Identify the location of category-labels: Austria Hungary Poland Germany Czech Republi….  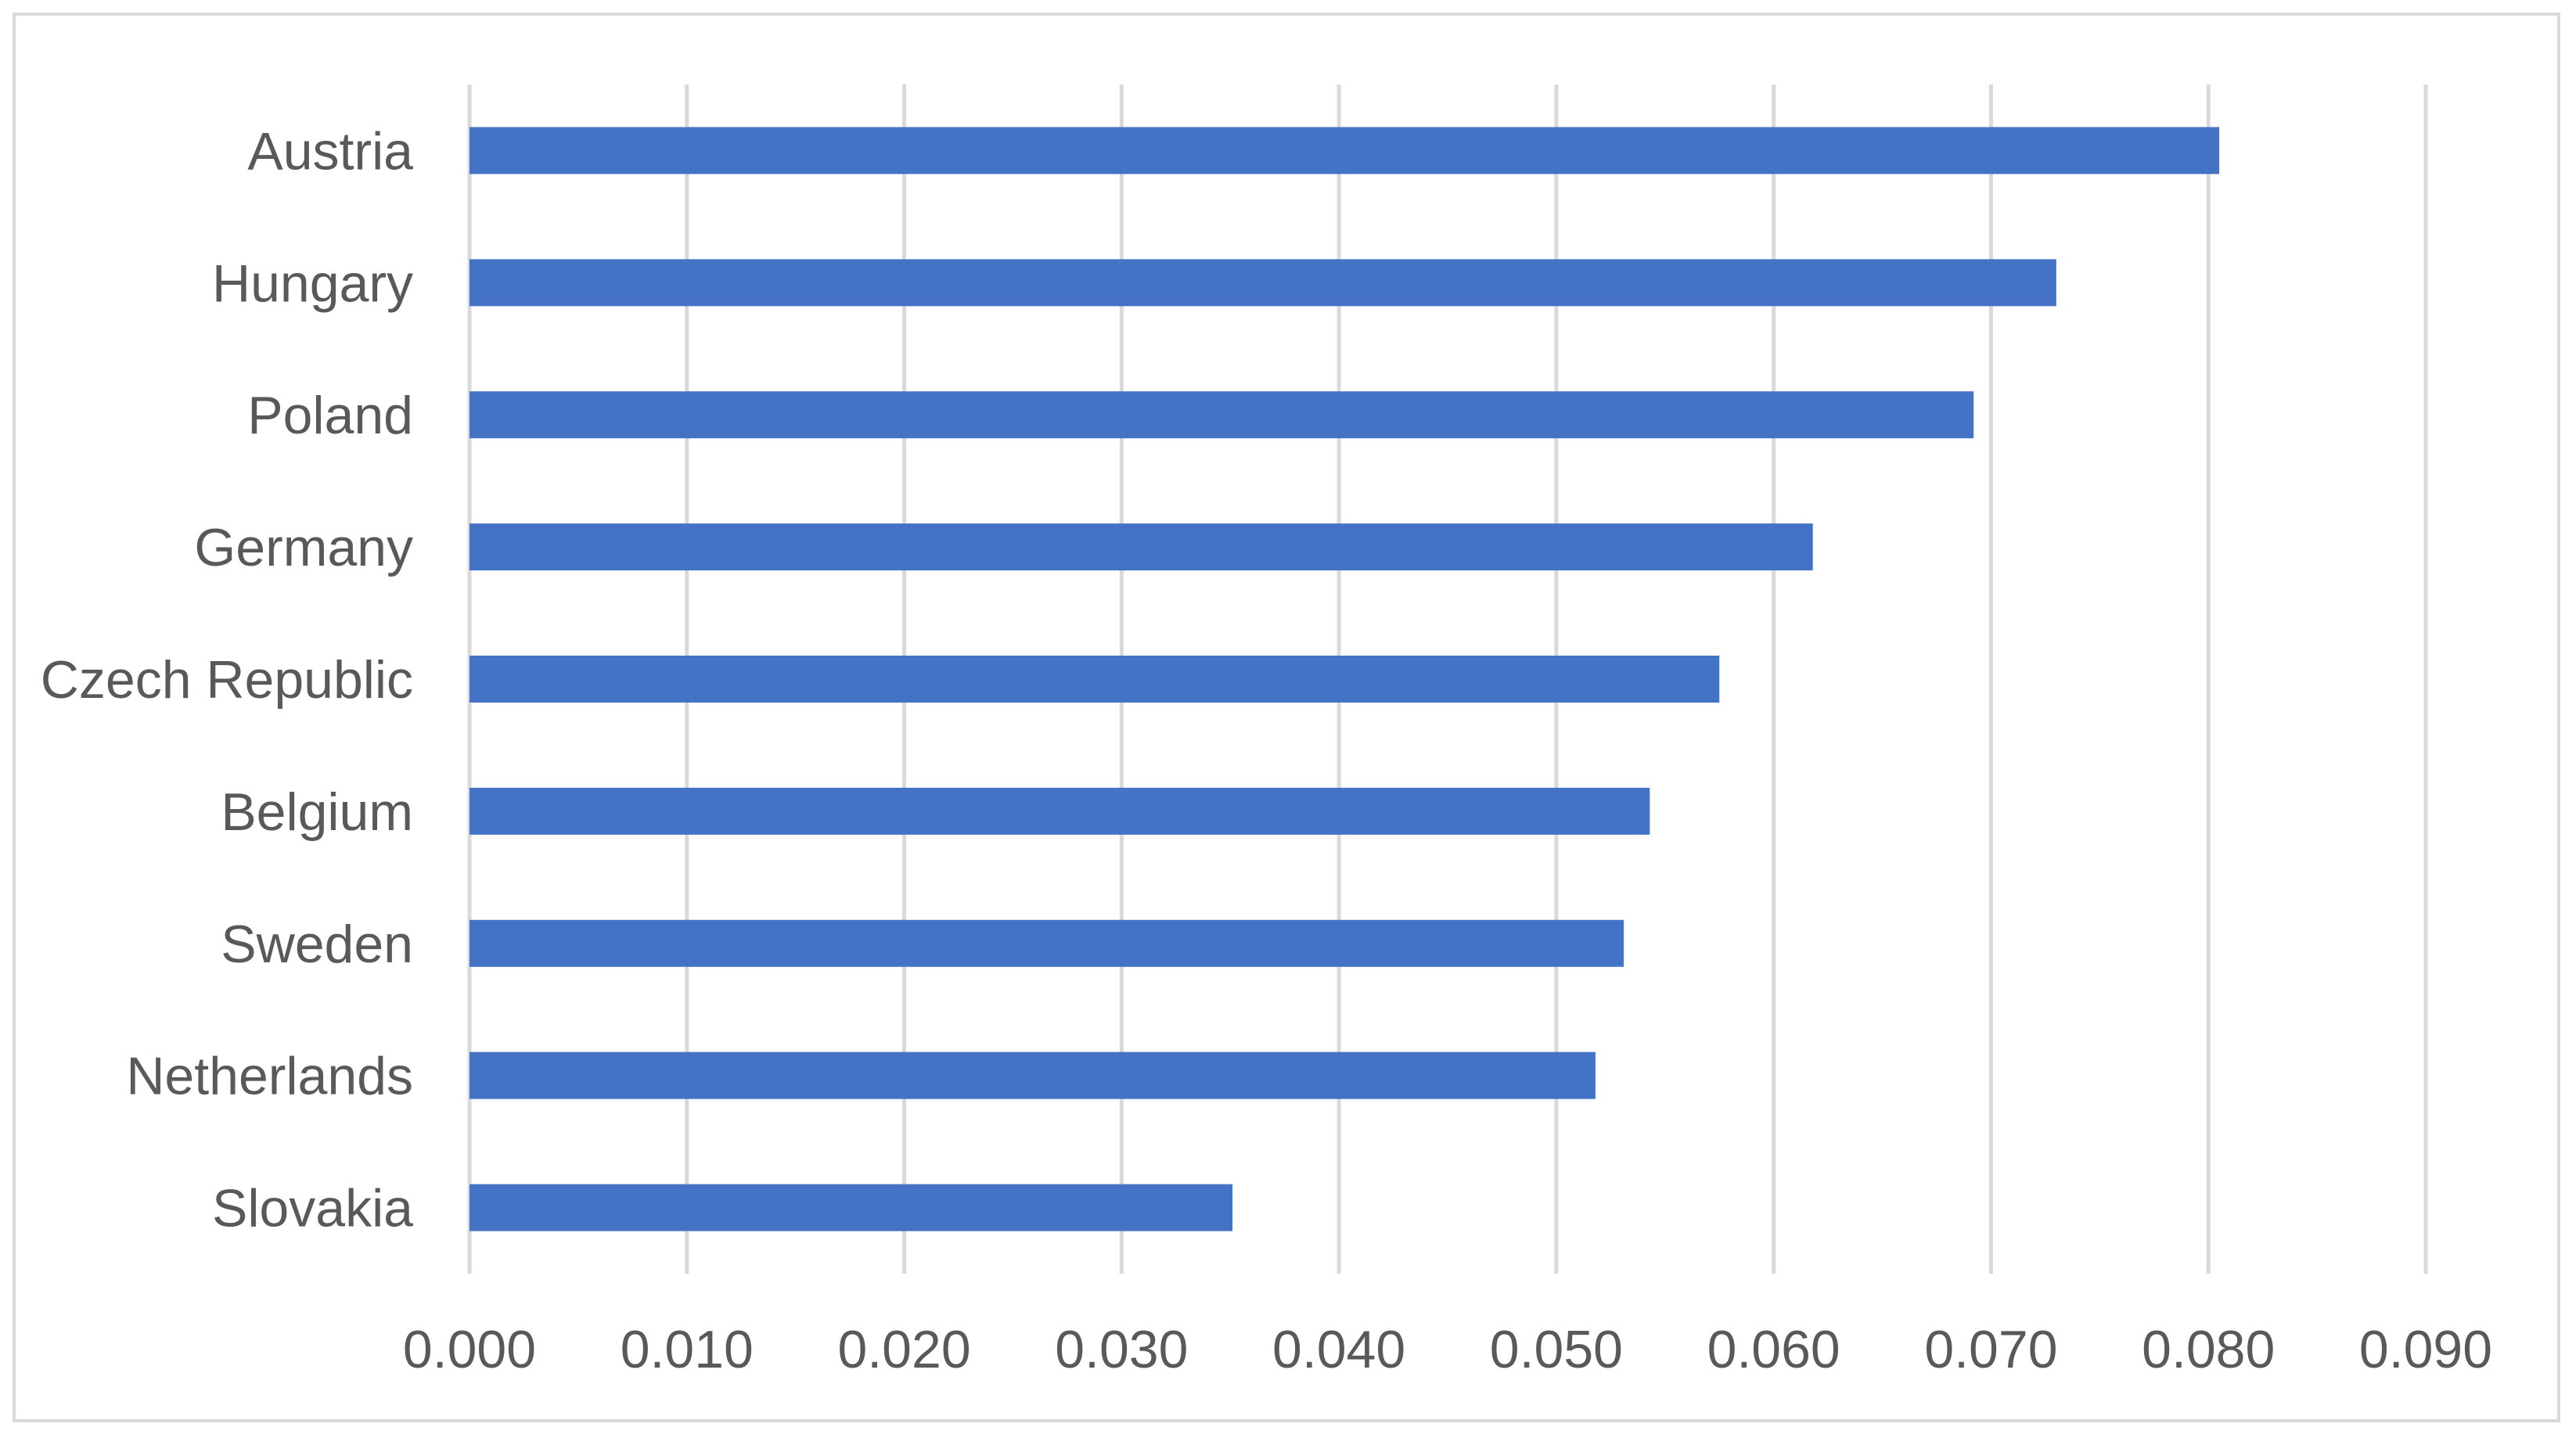
(227, 679).